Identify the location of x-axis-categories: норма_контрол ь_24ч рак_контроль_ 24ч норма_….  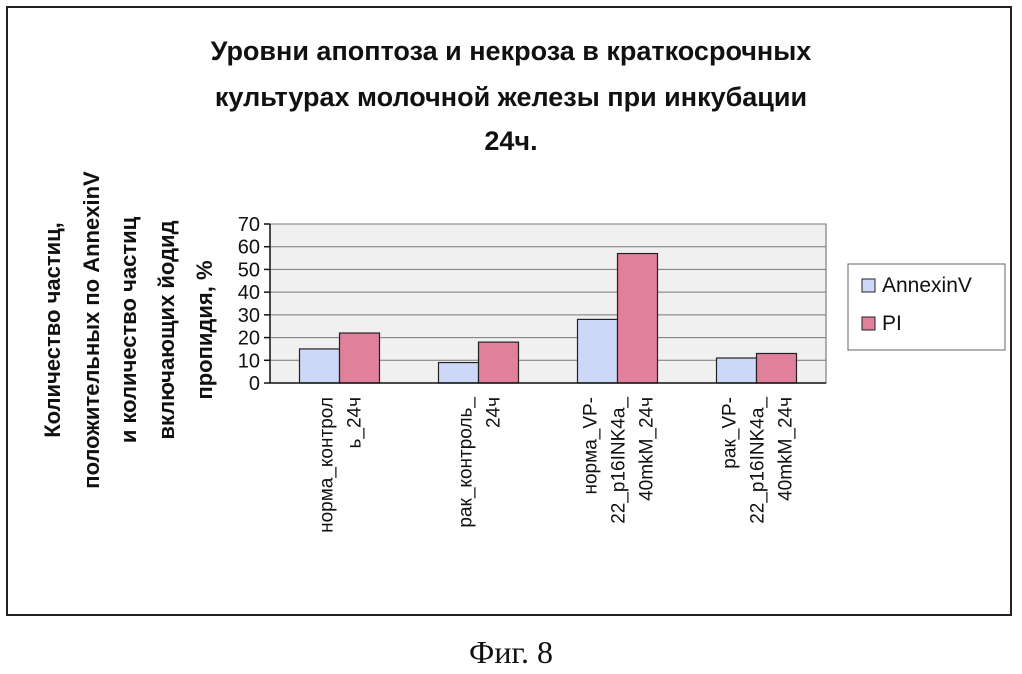
(557, 465).